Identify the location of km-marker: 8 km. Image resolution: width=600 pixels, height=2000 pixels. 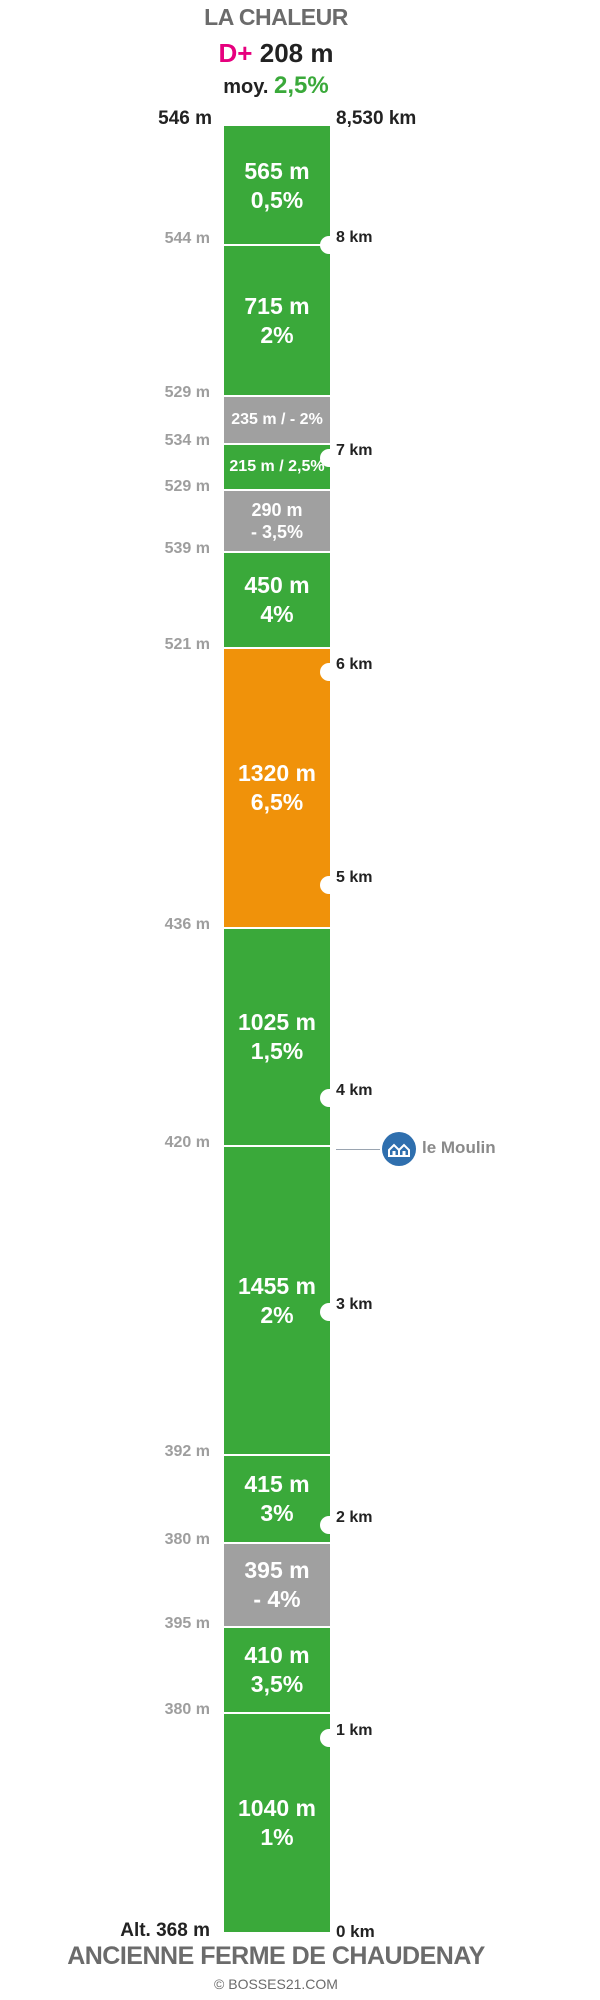
(354, 237).